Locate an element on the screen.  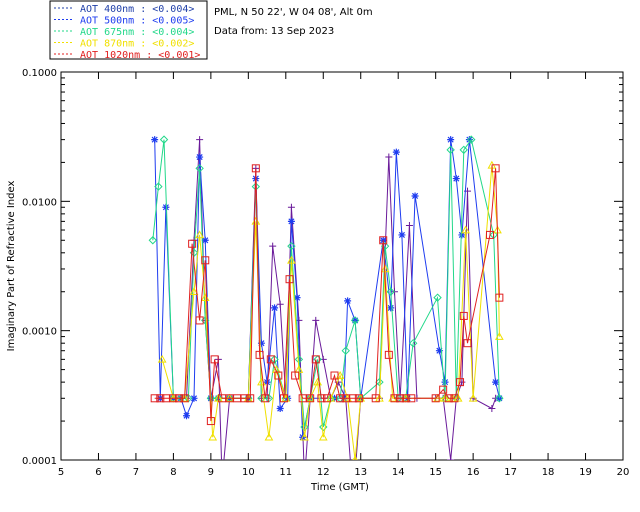
legend-entry: AOT 400nm : <0.004> is located at coordinates (137, 9).